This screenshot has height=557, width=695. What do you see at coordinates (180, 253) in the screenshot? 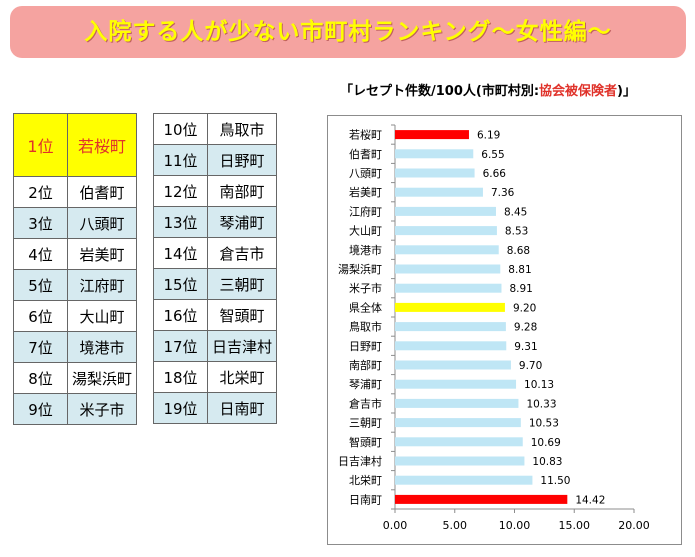
I see `rank-label: 14位` at bounding box center [180, 253].